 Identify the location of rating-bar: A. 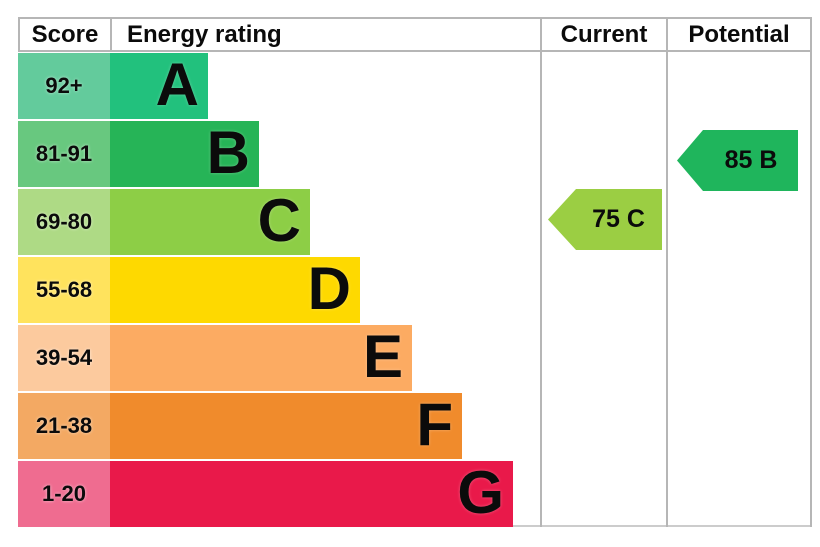
(159, 86).